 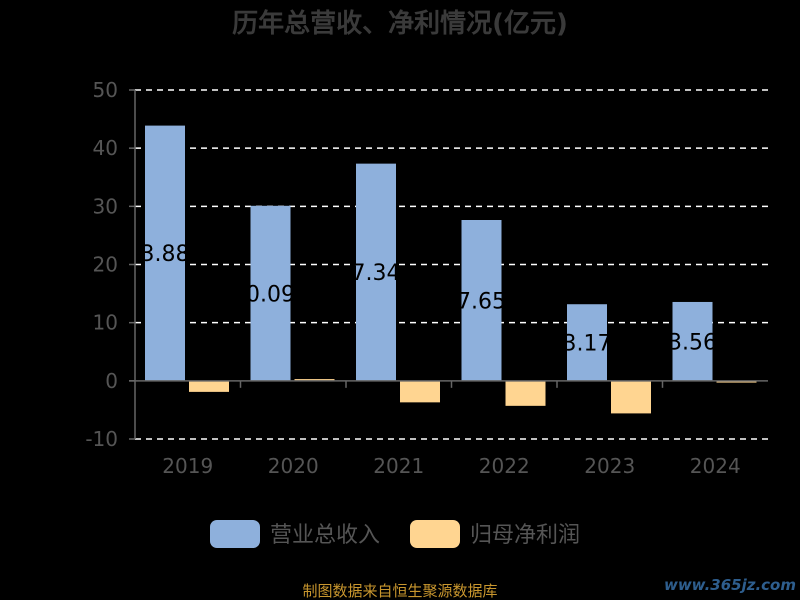 I want to click on legend: 营业总收入 归母净利润, so click(x=395, y=534).